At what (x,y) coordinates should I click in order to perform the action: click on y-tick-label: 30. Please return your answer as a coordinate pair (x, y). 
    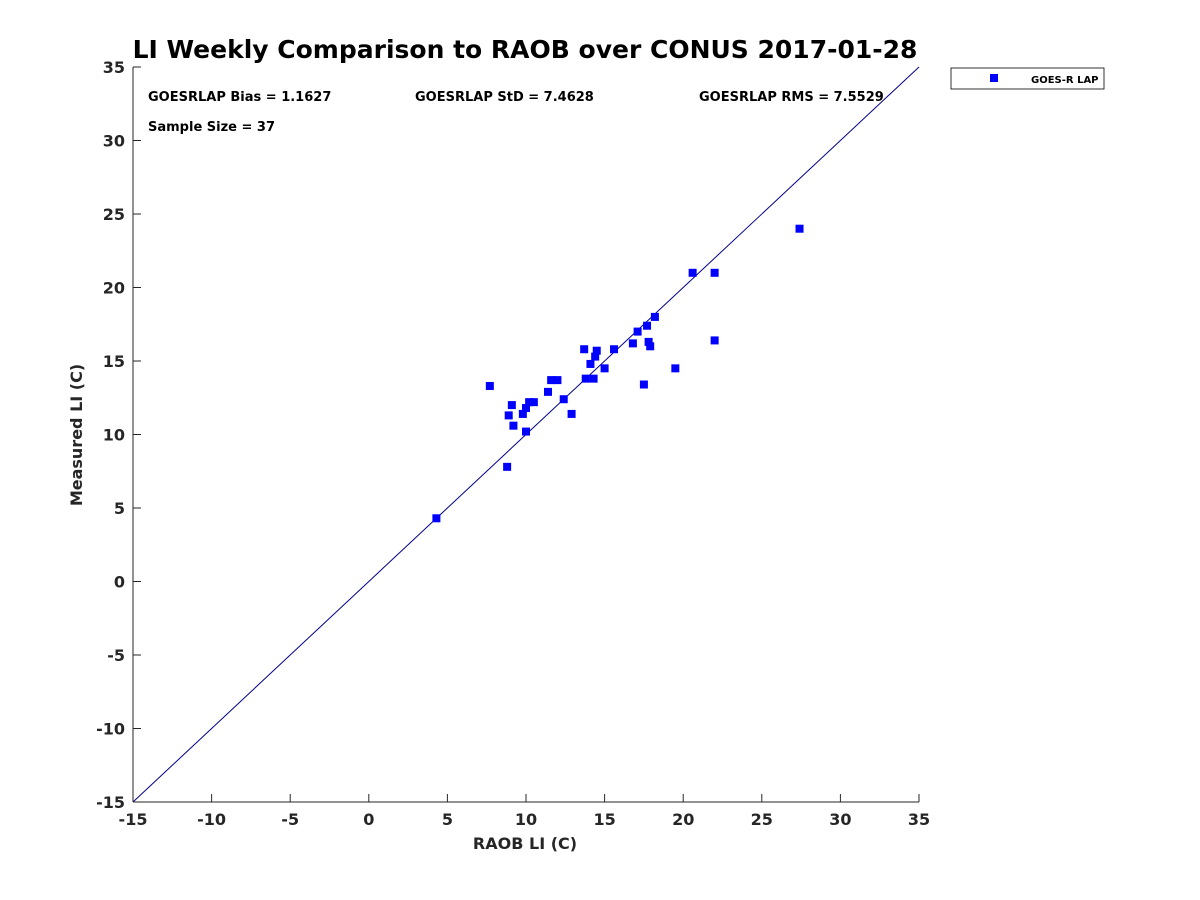
    Looking at the image, I should click on (114, 141).